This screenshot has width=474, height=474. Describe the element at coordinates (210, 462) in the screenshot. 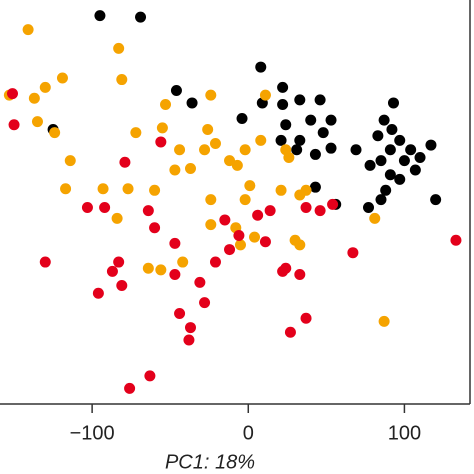

I see `x-axis-label: PC1: 18%` at that location.